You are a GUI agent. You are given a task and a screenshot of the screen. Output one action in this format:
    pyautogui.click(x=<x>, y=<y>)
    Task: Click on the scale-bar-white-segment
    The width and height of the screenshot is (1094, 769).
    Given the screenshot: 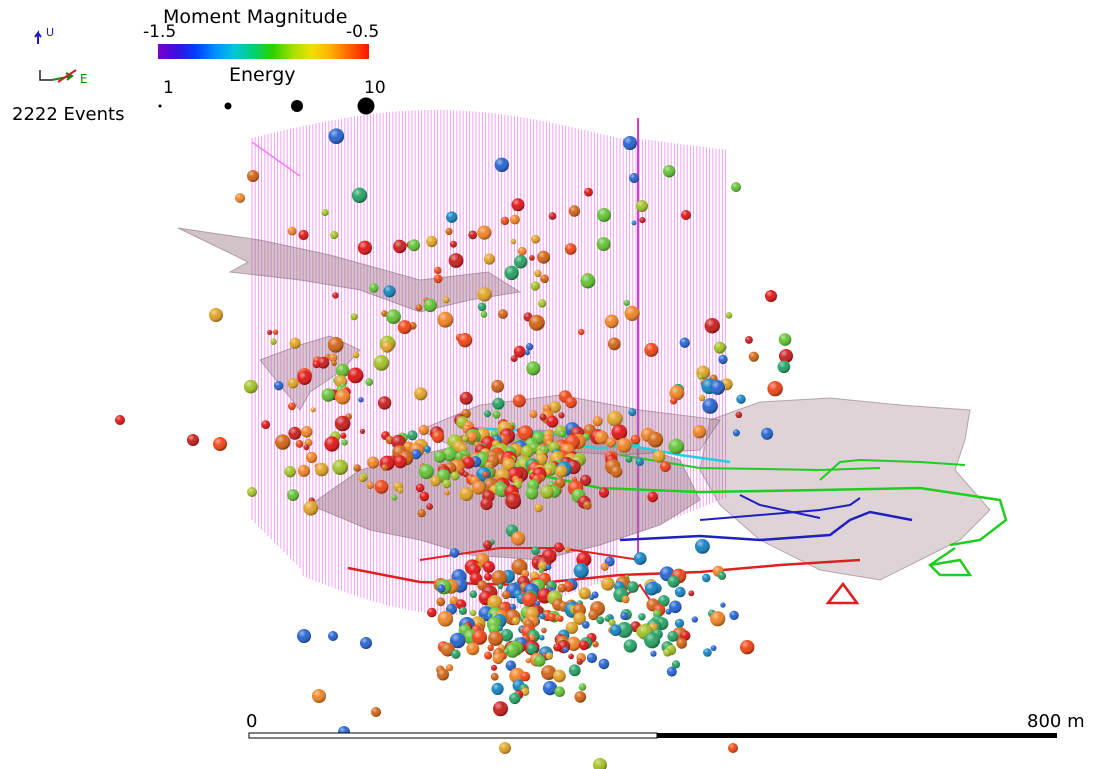 What is the action you would take?
    pyautogui.click(x=453, y=735)
    